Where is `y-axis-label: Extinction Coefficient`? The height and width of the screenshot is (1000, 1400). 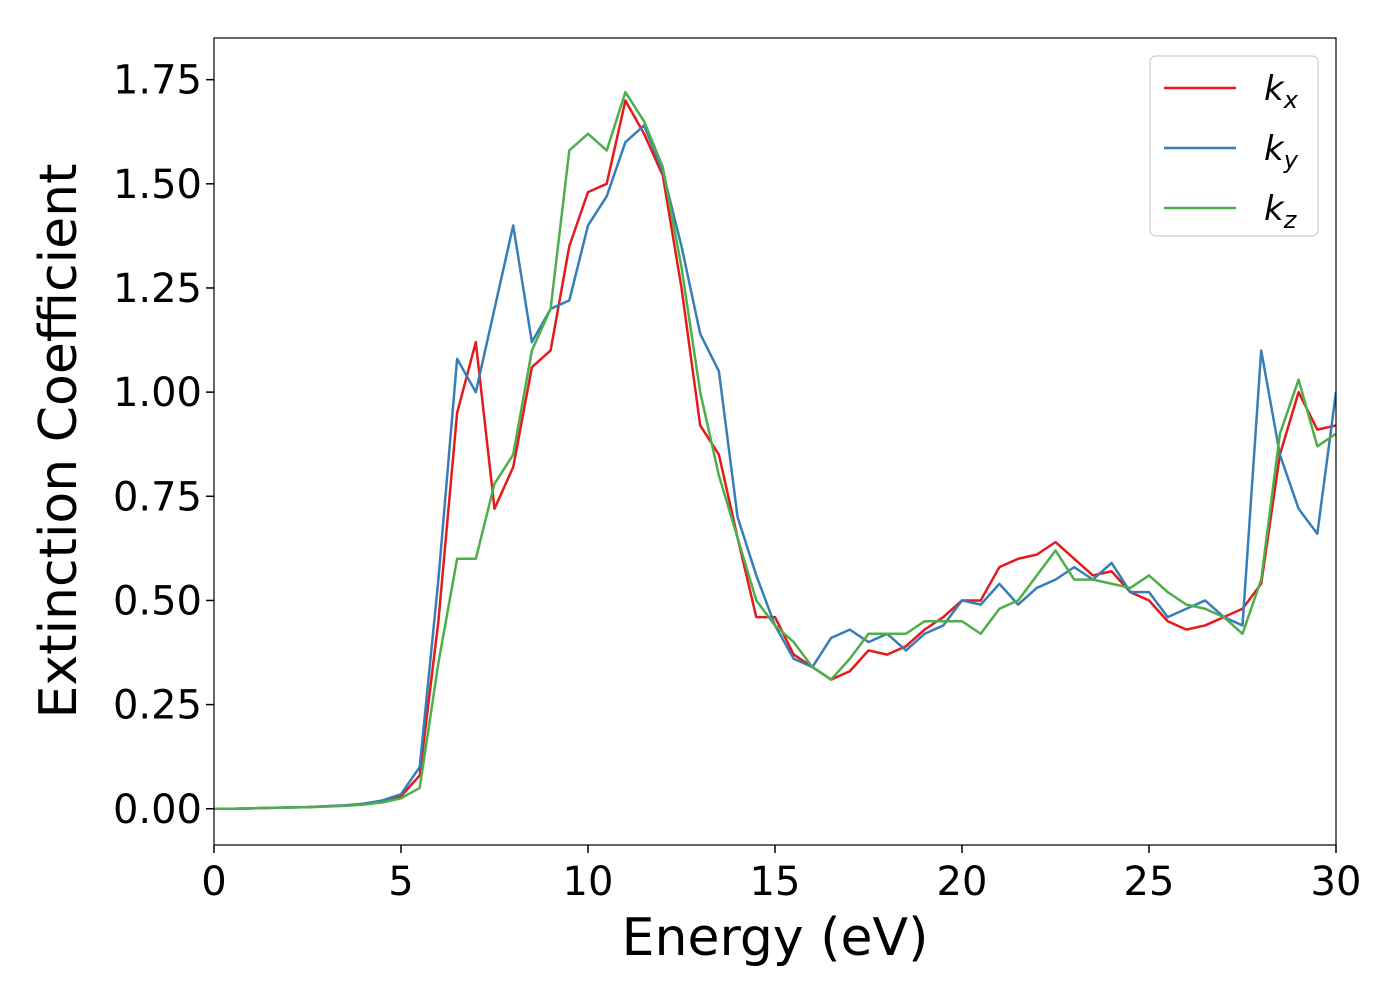
y-axis-label: Extinction Coefficient is located at coordinates (59, 441).